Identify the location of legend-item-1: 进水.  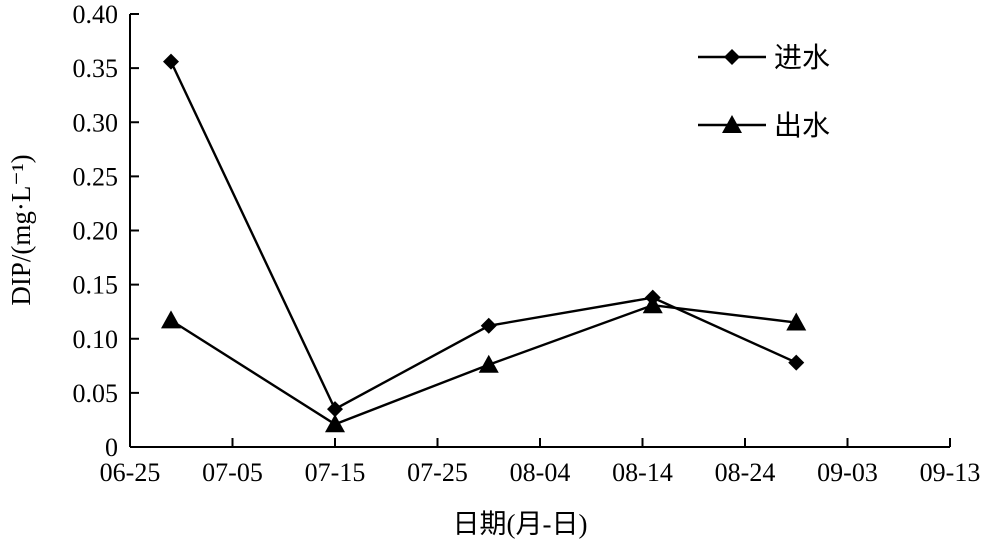
(764, 57).